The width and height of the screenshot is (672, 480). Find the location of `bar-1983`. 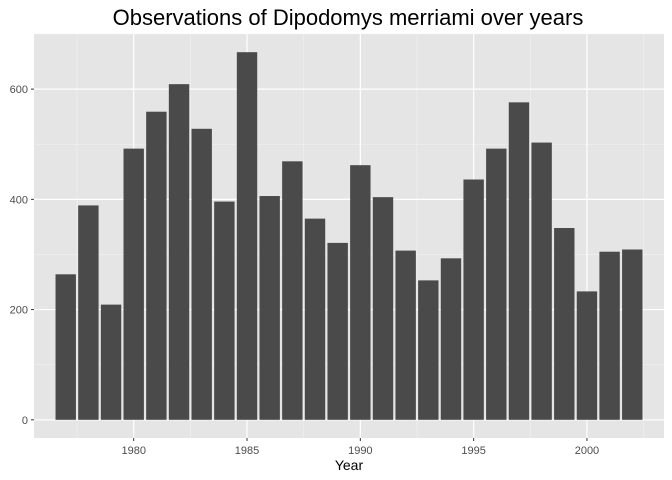

bar-1983 is located at coordinates (201, 274).